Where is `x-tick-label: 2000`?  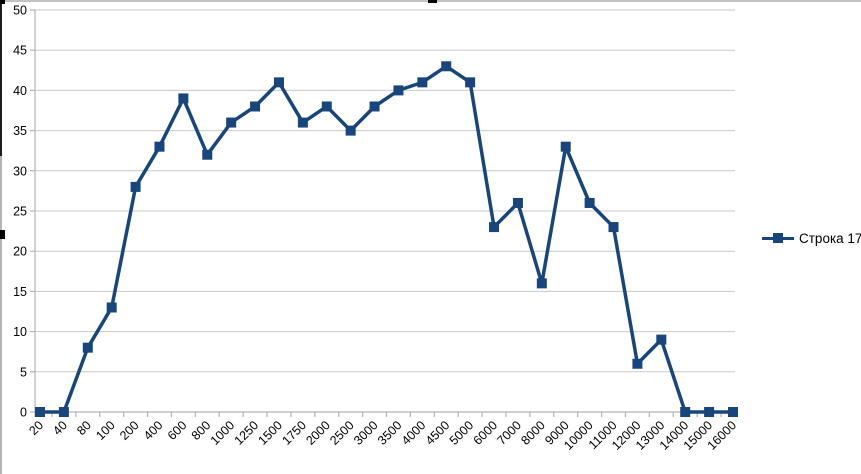
x-tick-label: 2000 is located at coordinates (318, 433).